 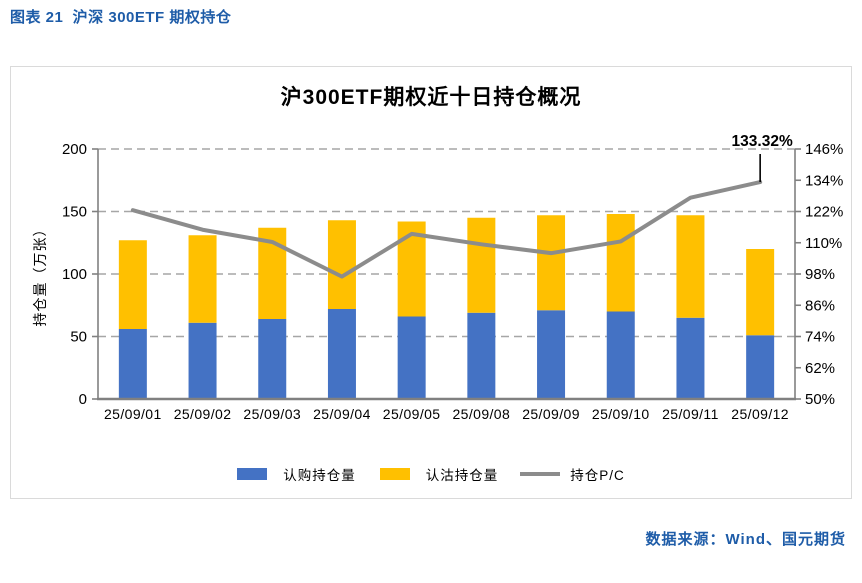 What do you see at coordinates (820, 274) in the screenshot?
I see `svg-text: 98%` at bounding box center [820, 274].